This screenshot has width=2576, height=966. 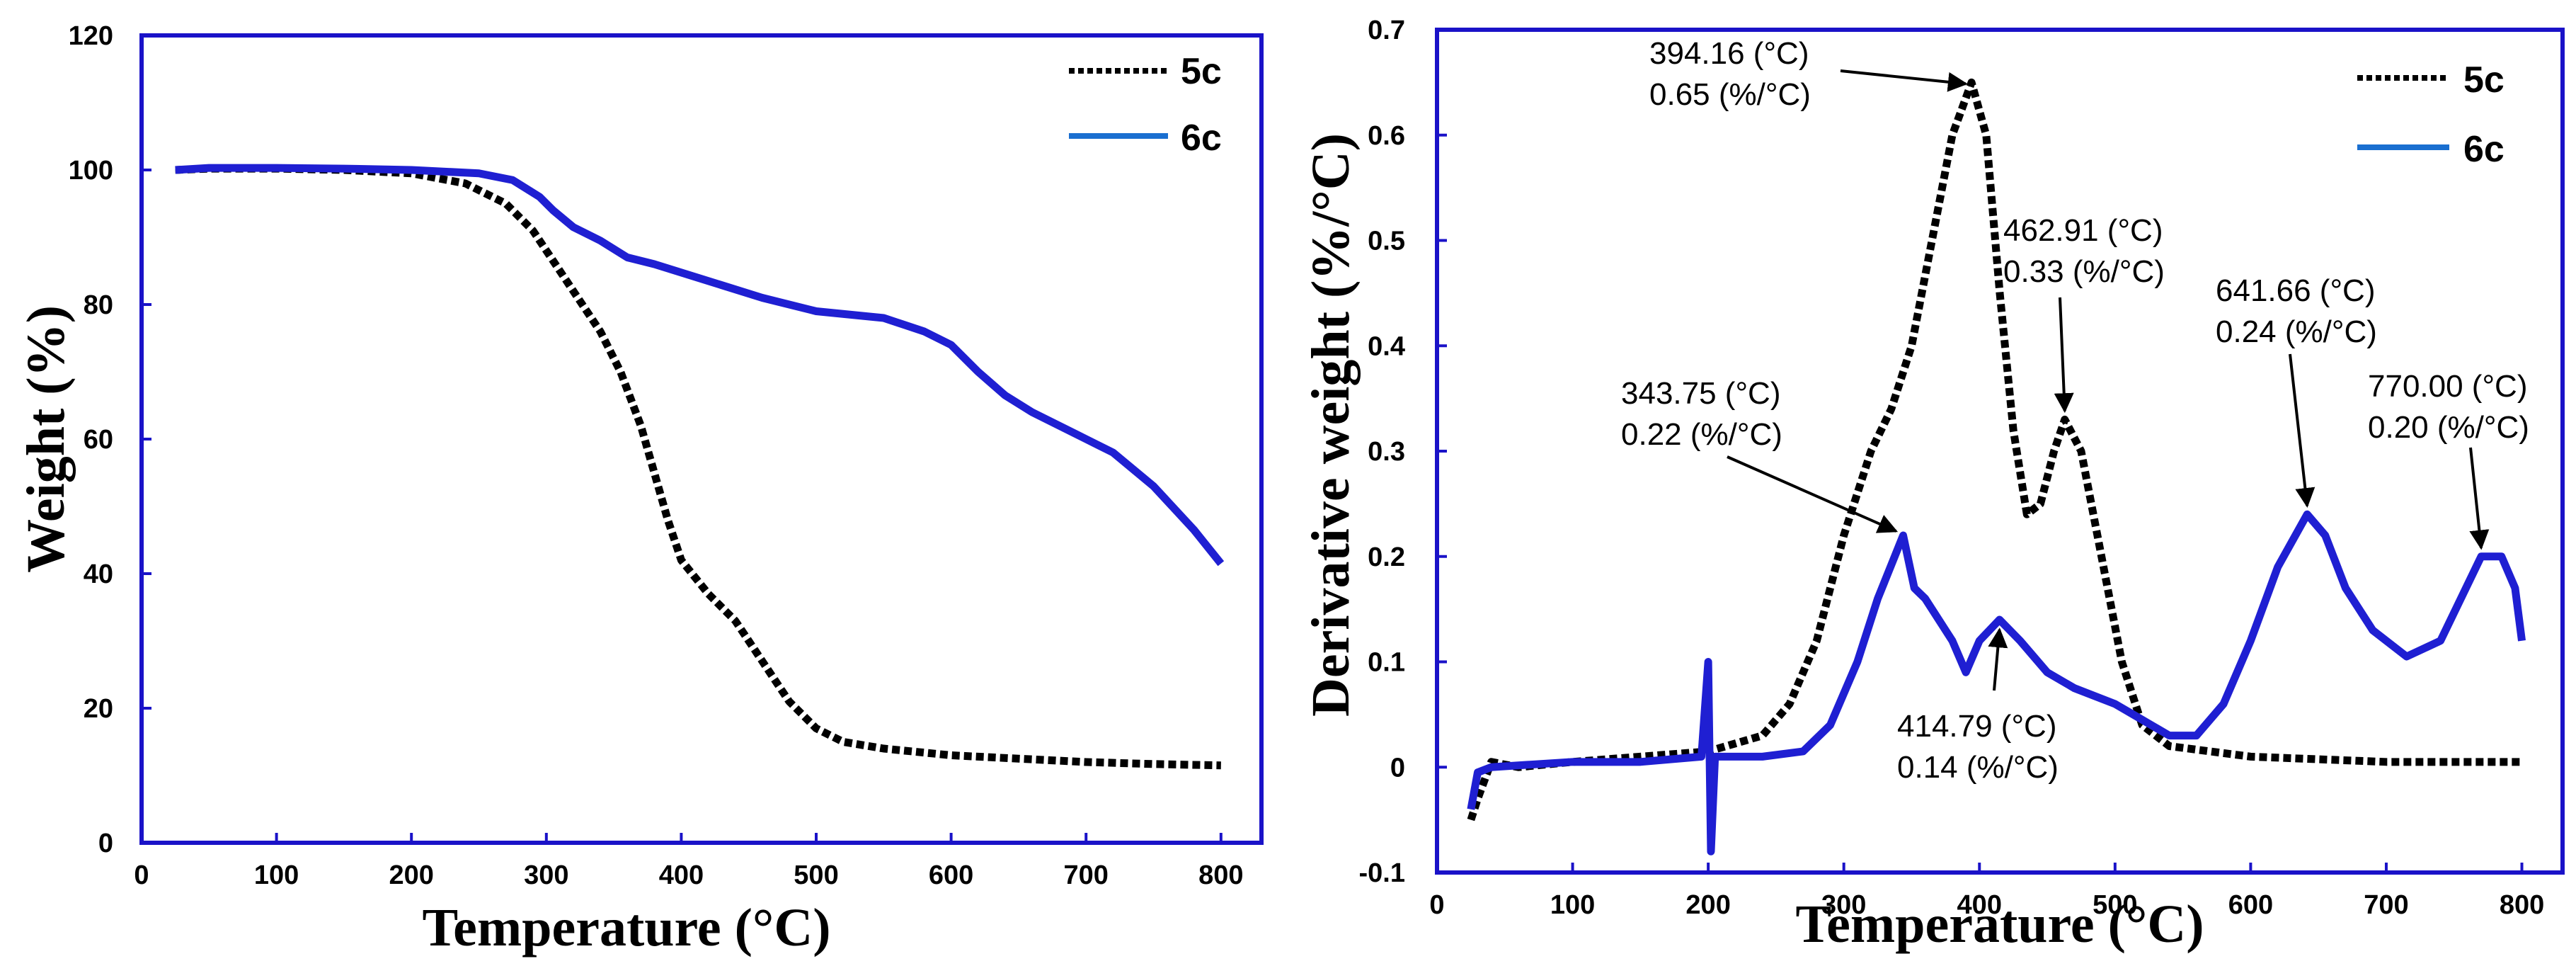 What do you see at coordinates (1978, 767) in the screenshot?
I see `annotation-rate: 0.14 (%/°C)` at bounding box center [1978, 767].